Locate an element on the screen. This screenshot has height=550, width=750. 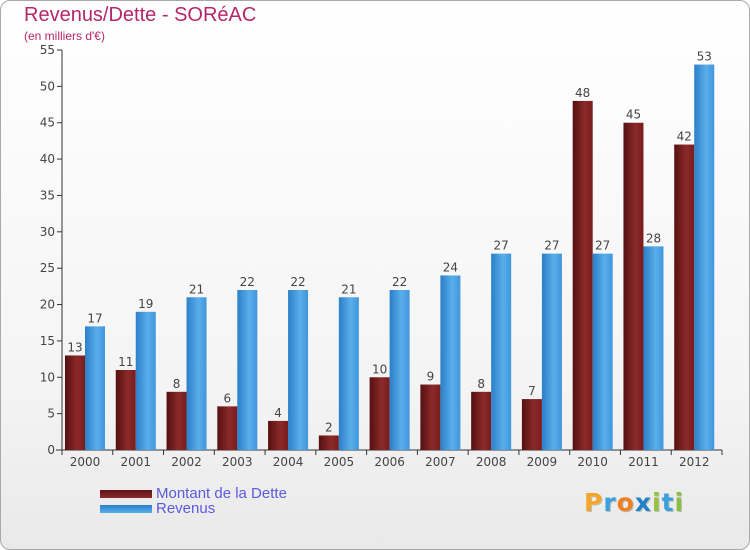
x-tick-label: 2011 is located at coordinates (643, 462).